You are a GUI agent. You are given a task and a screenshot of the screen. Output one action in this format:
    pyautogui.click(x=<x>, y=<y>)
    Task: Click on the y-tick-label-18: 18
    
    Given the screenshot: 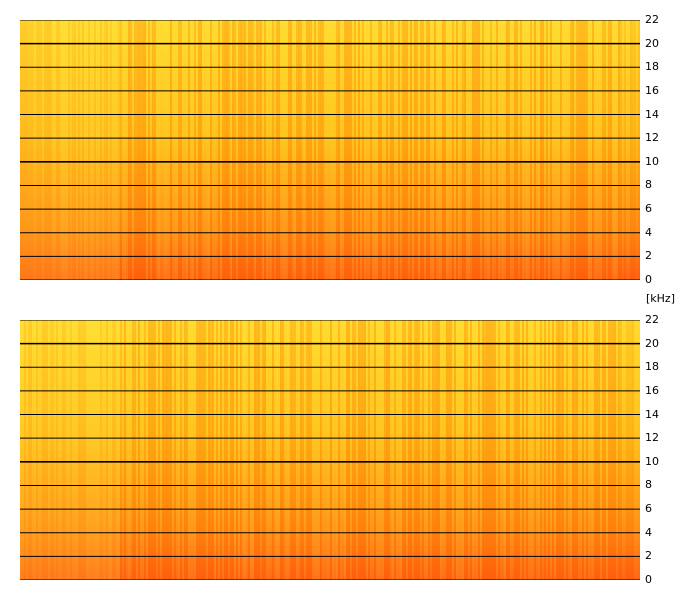 What is the action you would take?
    pyautogui.click(x=652, y=367)
    